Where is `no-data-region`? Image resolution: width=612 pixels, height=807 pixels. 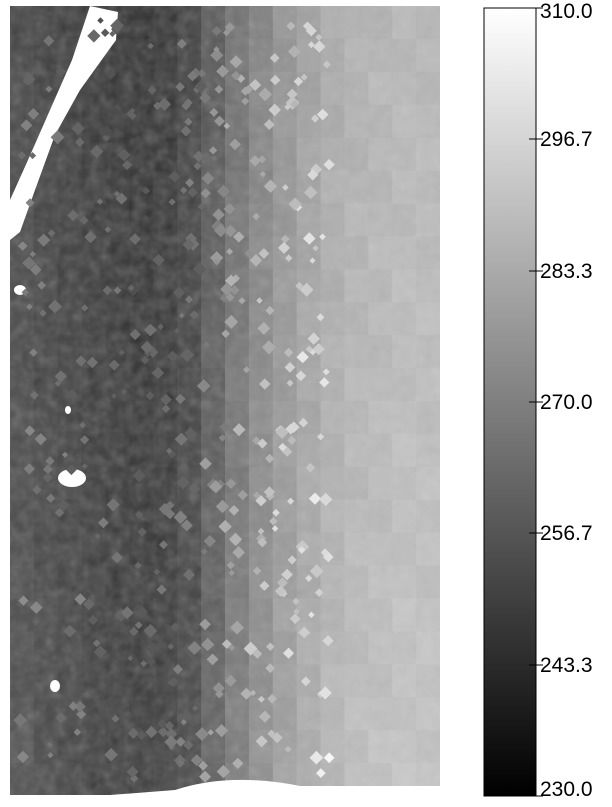
no-data-region is located at coordinates (72, 478).